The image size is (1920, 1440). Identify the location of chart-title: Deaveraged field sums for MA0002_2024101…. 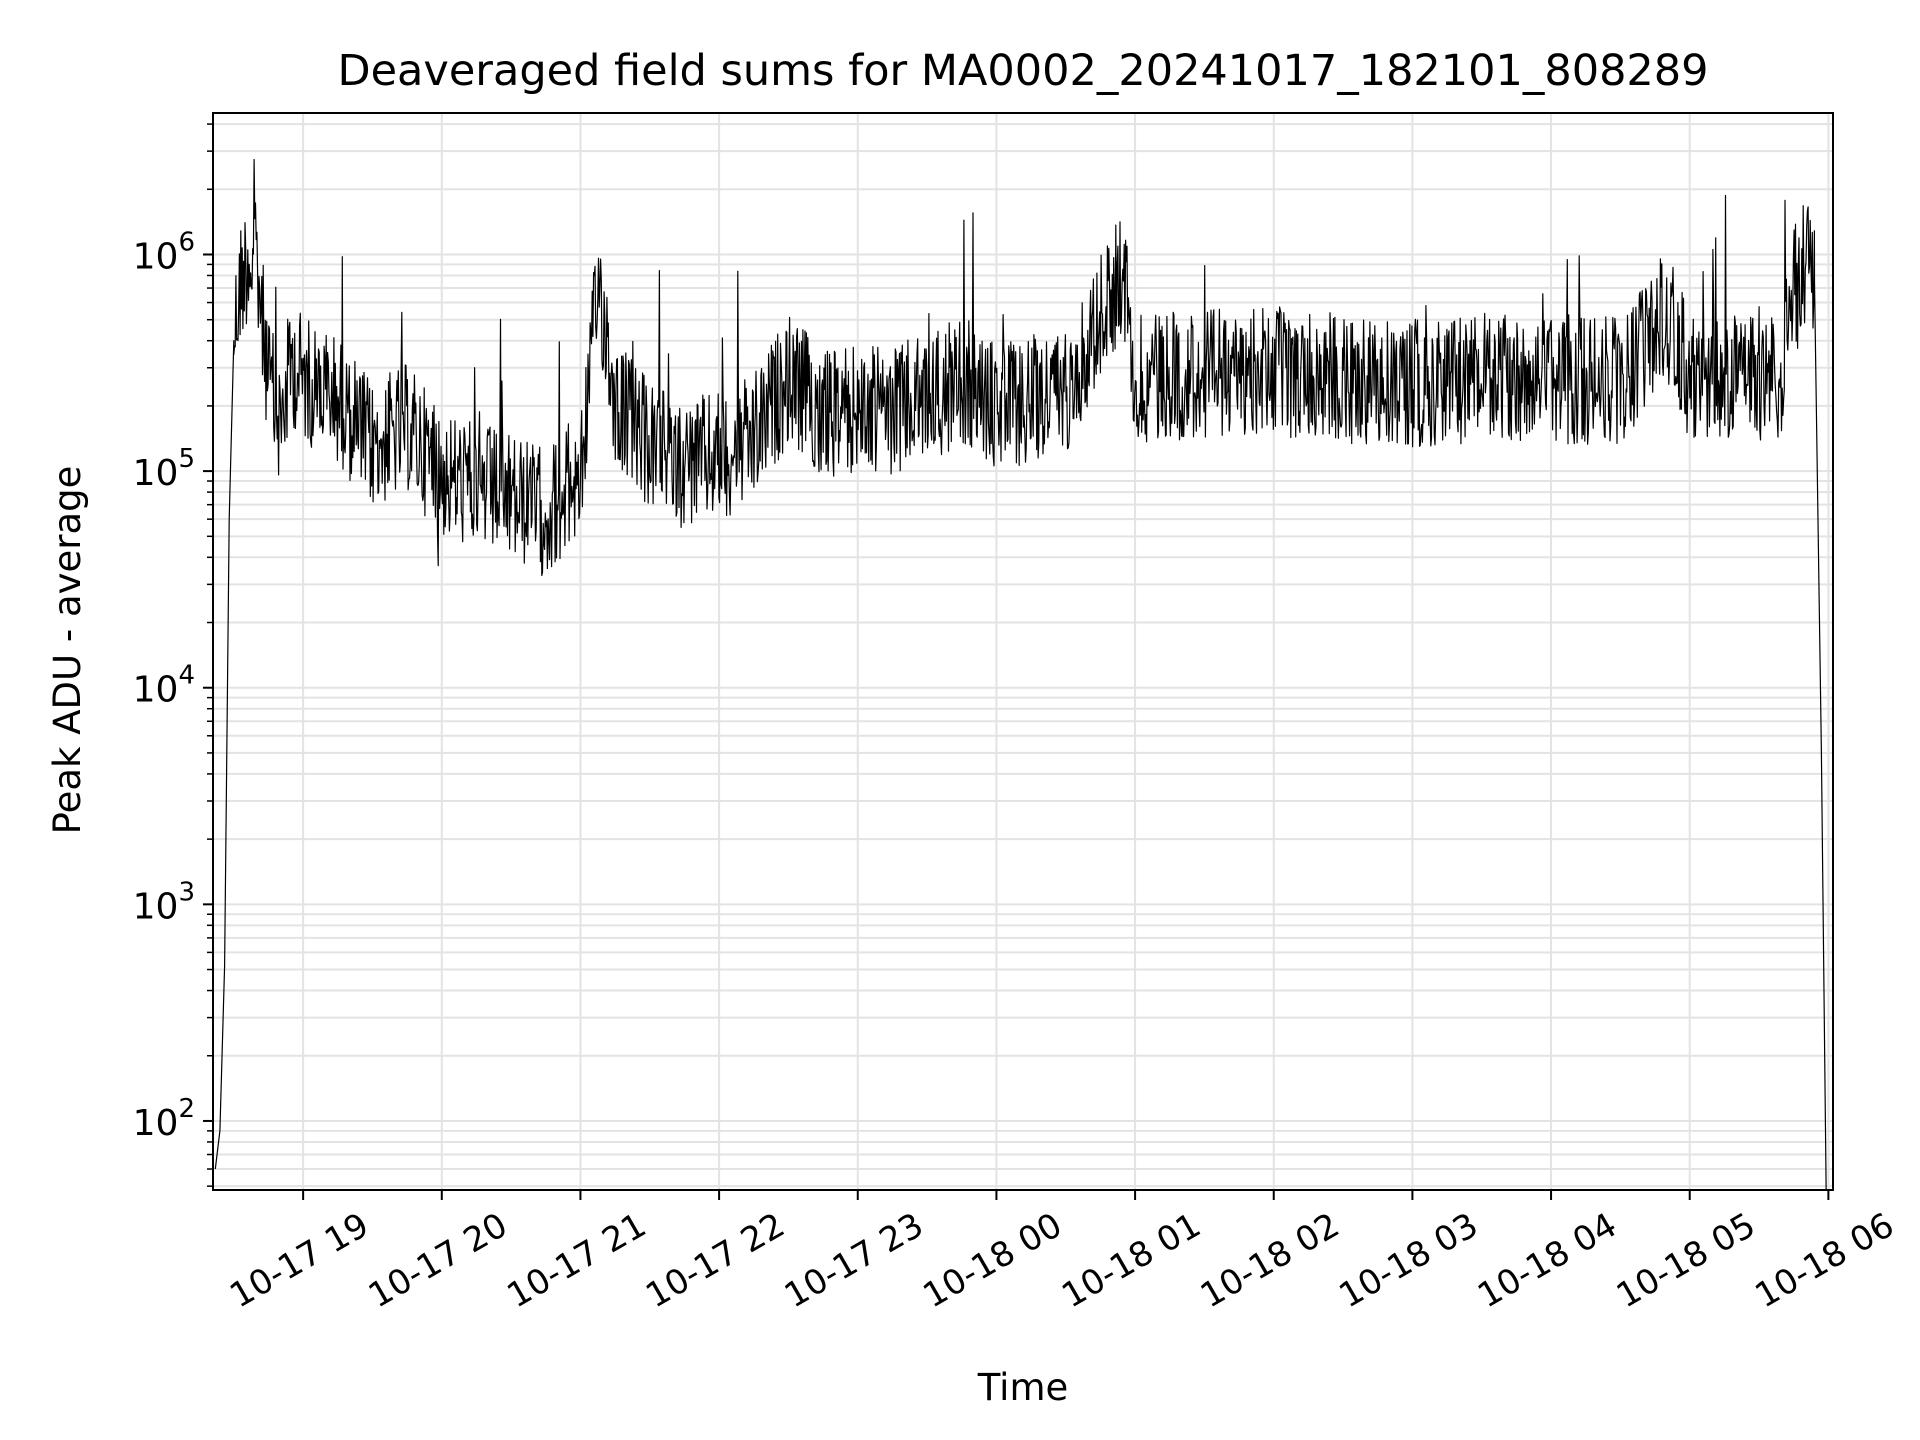
(1022, 71).